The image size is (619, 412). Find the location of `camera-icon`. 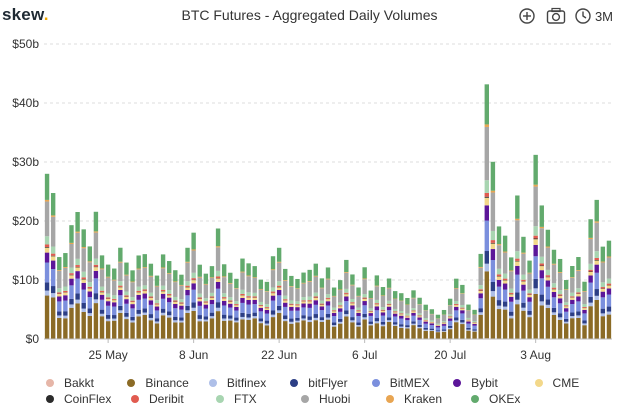

camera-icon is located at coordinates (556, 16).